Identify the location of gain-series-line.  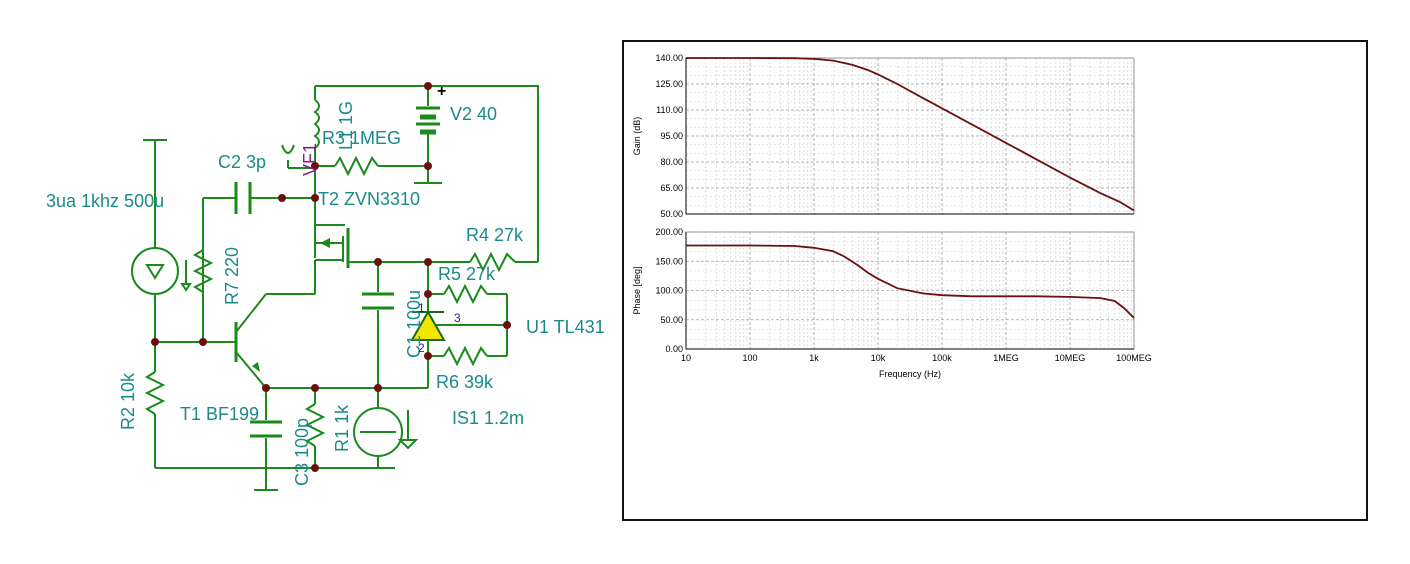
(910, 134).